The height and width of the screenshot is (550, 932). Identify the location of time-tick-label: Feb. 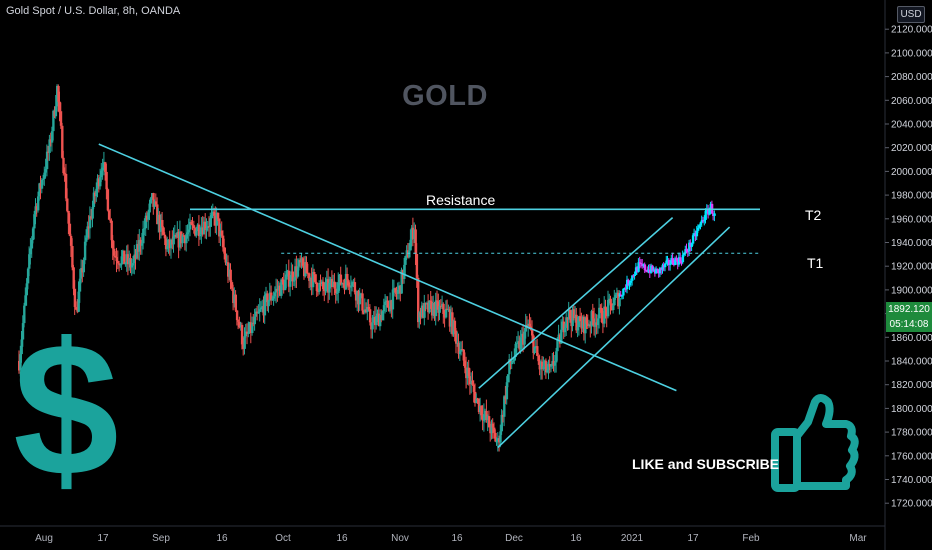
(751, 538).